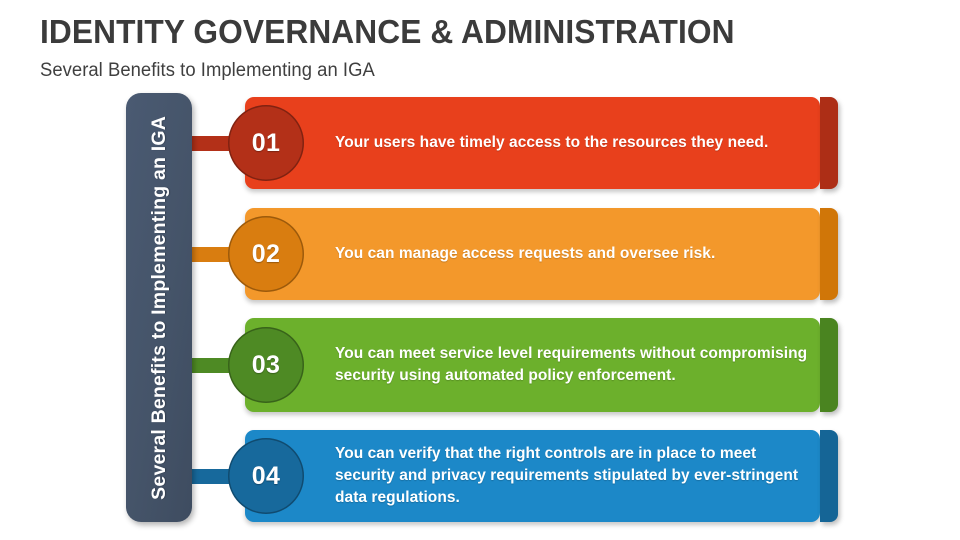 The height and width of the screenshot is (540, 960). I want to click on benefit-number: 02, so click(266, 253).